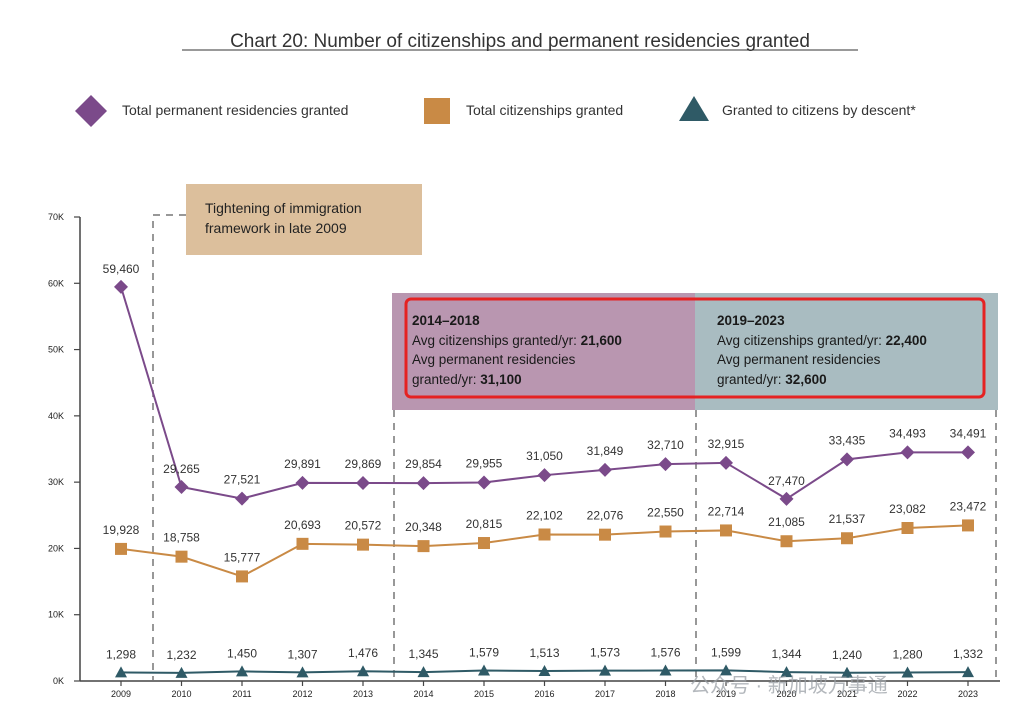  I want to click on data-label: 22,714, so click(726, 511).